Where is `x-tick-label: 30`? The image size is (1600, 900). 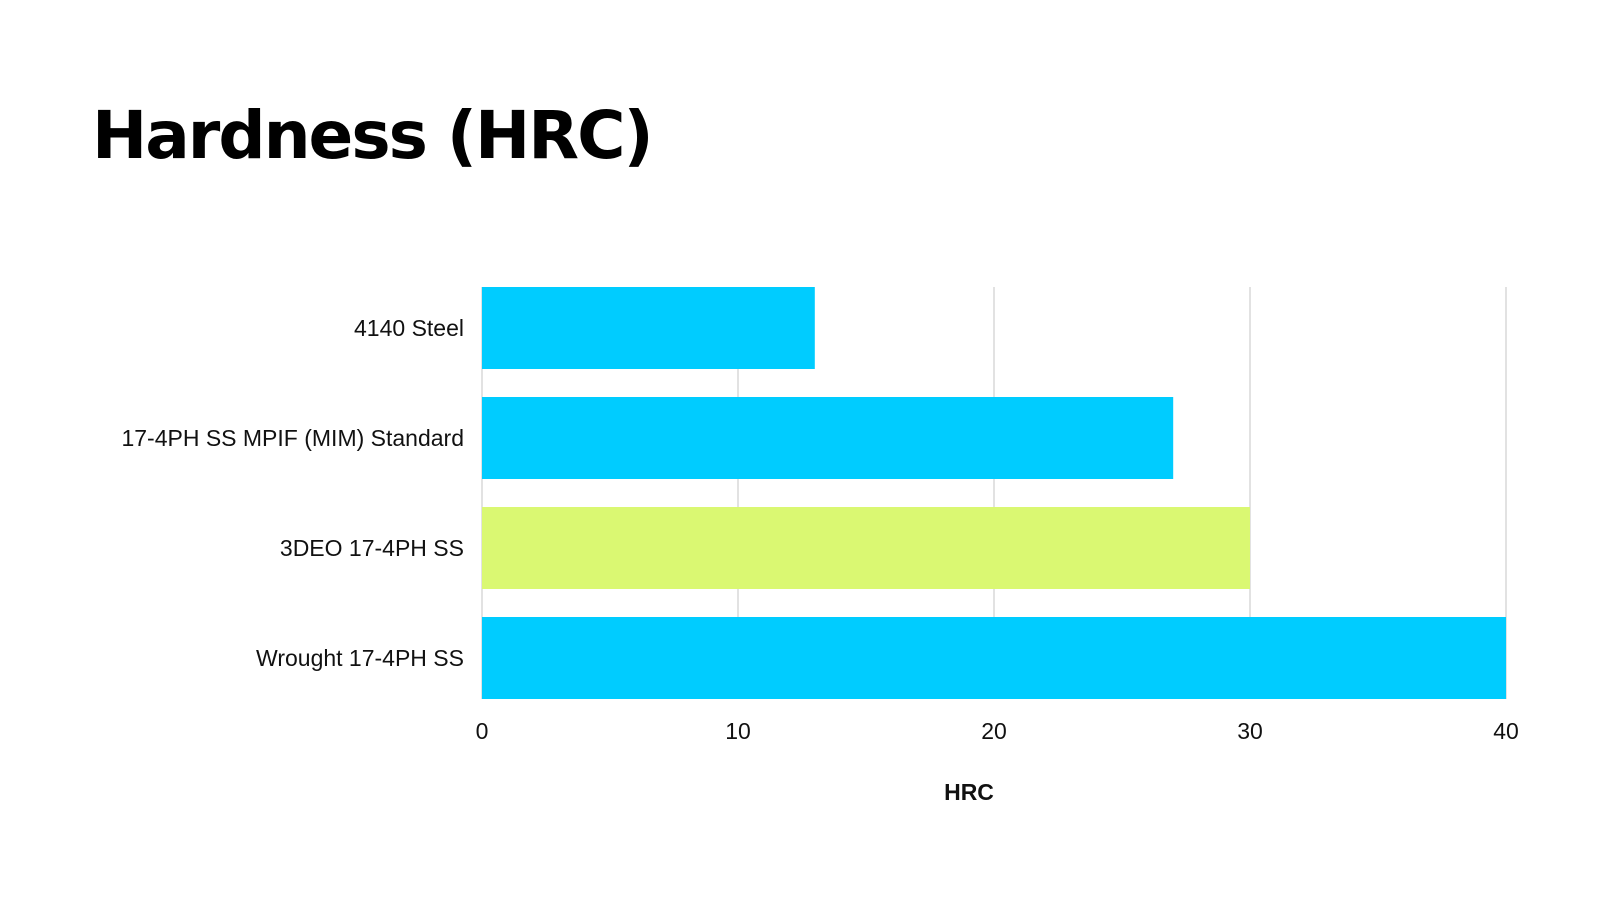 x-tick-label: 30 is located at coordinates (1250, 731).